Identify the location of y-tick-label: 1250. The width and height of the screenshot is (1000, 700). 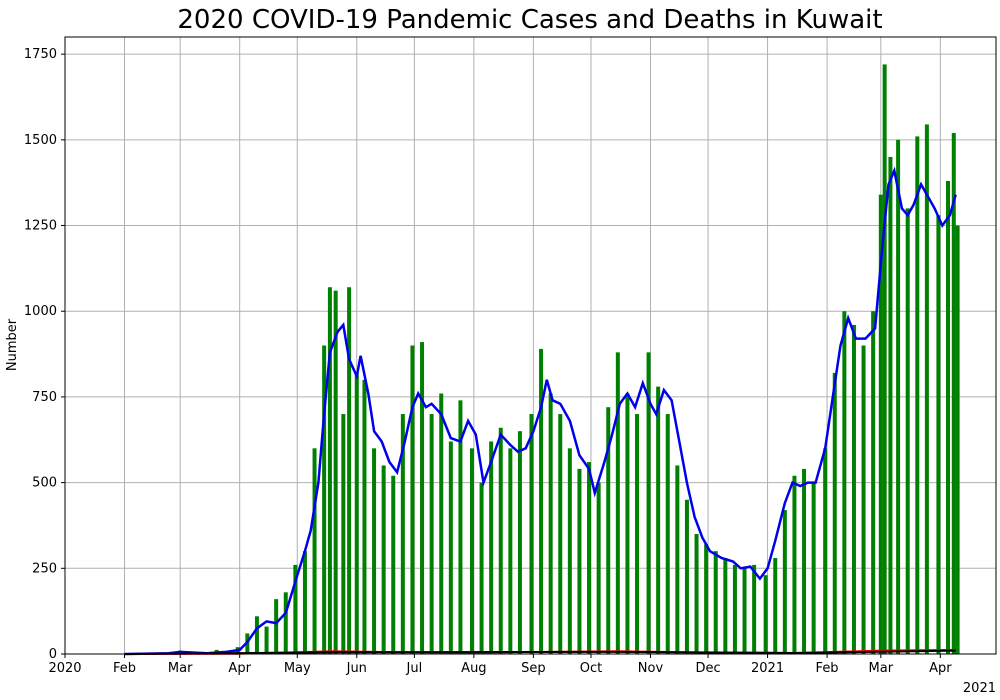
(40, 226).